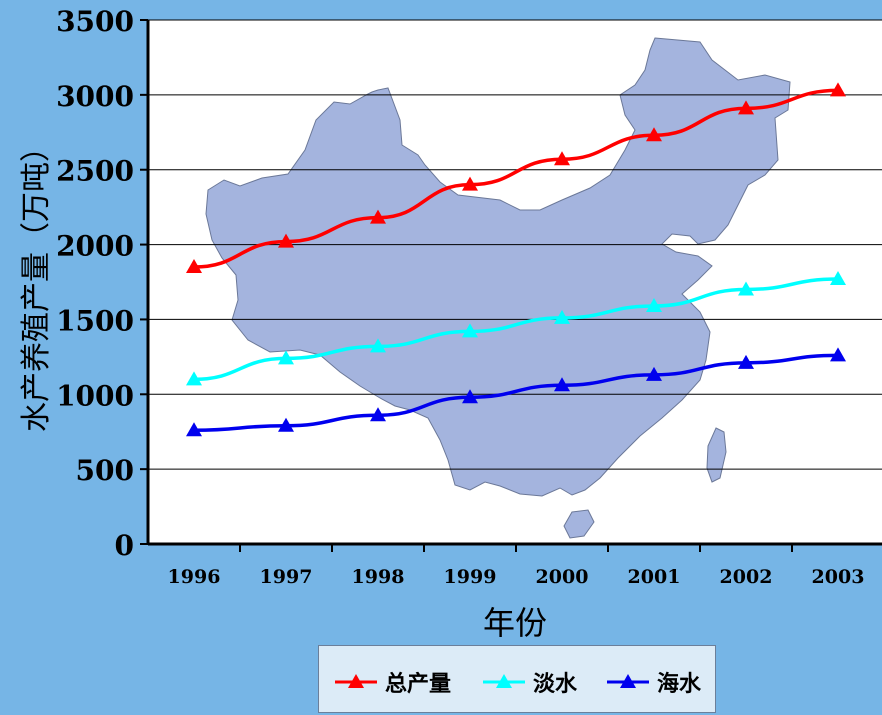  Describe the element at coordinates (105, 470) in the screenshot. I see `y-tick-label: 500` at that location.